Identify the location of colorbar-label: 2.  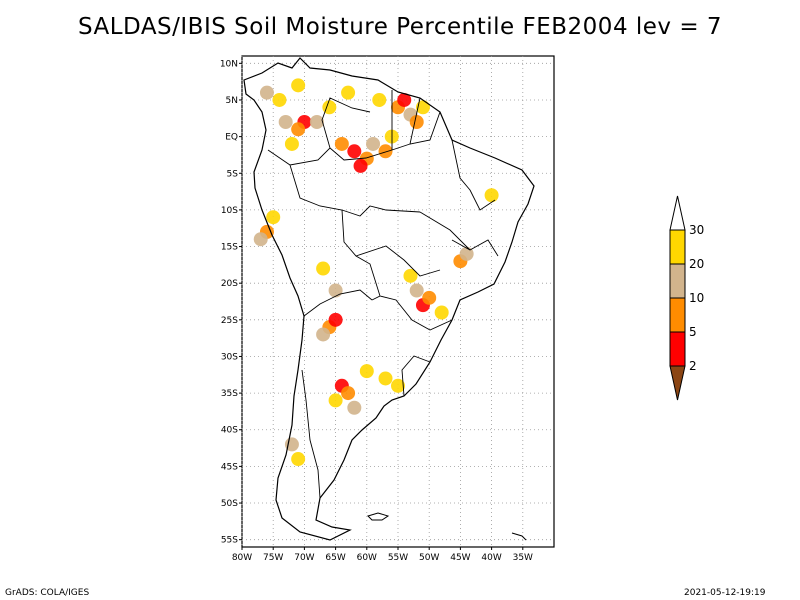
(693, 366).